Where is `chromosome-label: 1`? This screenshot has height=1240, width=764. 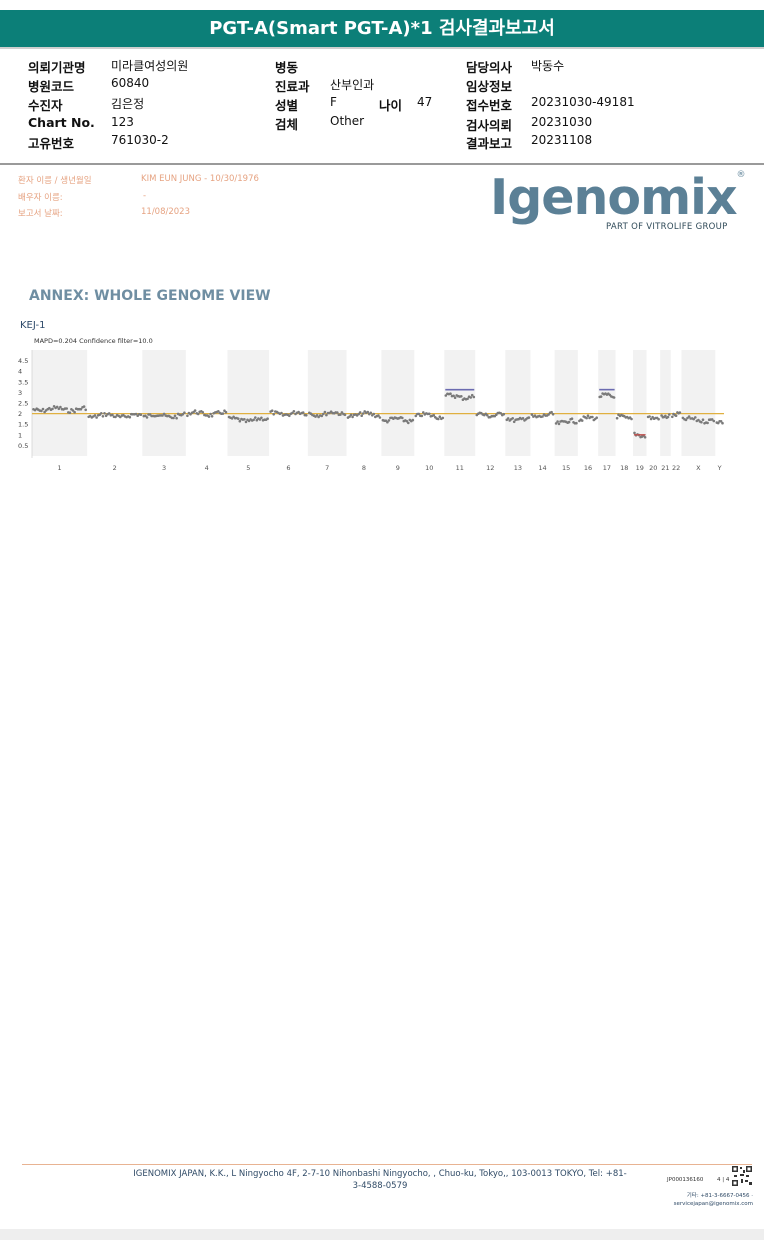
chromosome-label: 1 is located at coordinates (60, 468).